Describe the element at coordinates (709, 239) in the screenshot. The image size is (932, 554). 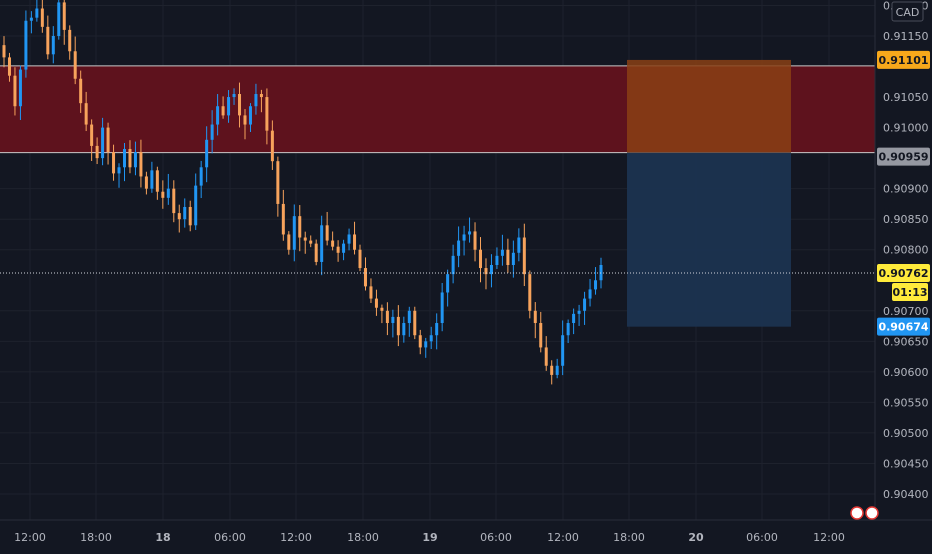
I see `take-profit-area` at that location.